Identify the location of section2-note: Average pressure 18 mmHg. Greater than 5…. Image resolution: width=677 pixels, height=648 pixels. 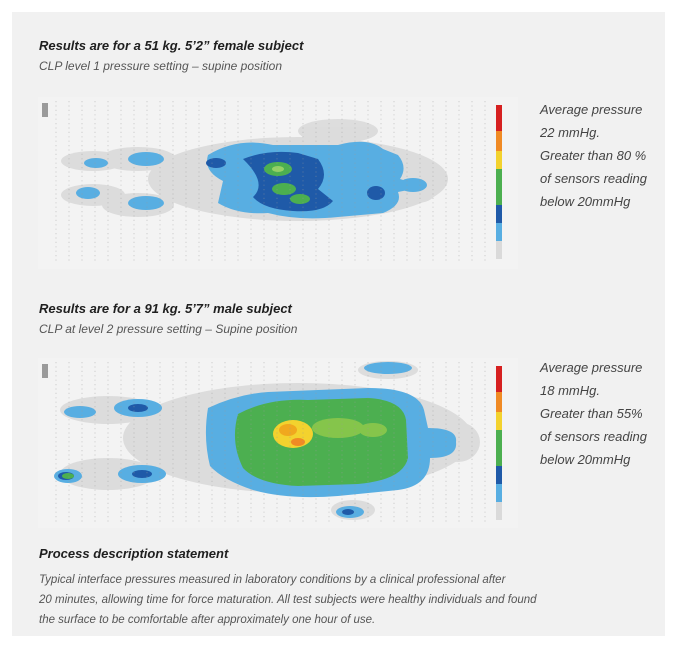
(593, 413).